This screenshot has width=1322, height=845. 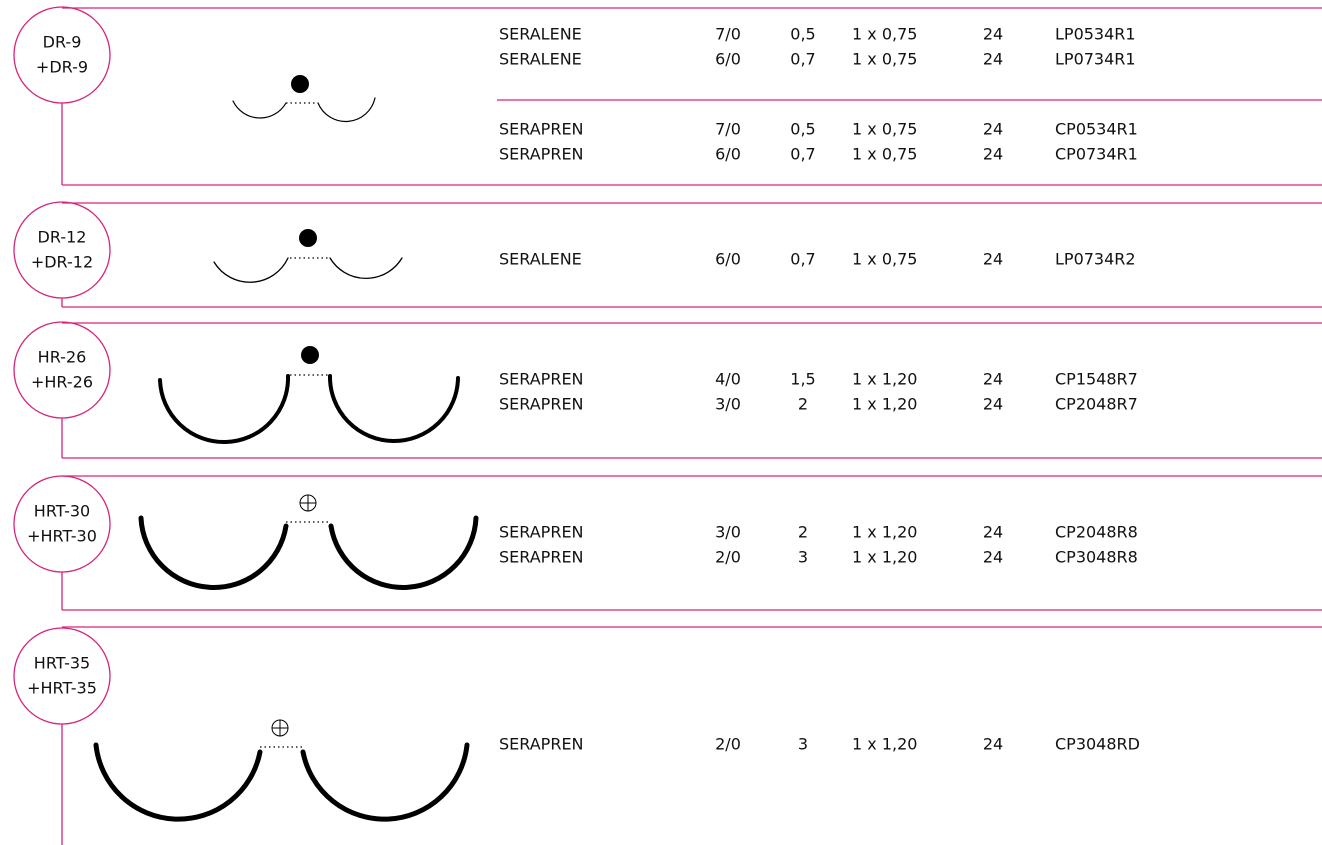 What do you see at coordinates (1096, 129) in the screenshot?
I see `cell: CP0534R1` at bounding box center [1096, 129].